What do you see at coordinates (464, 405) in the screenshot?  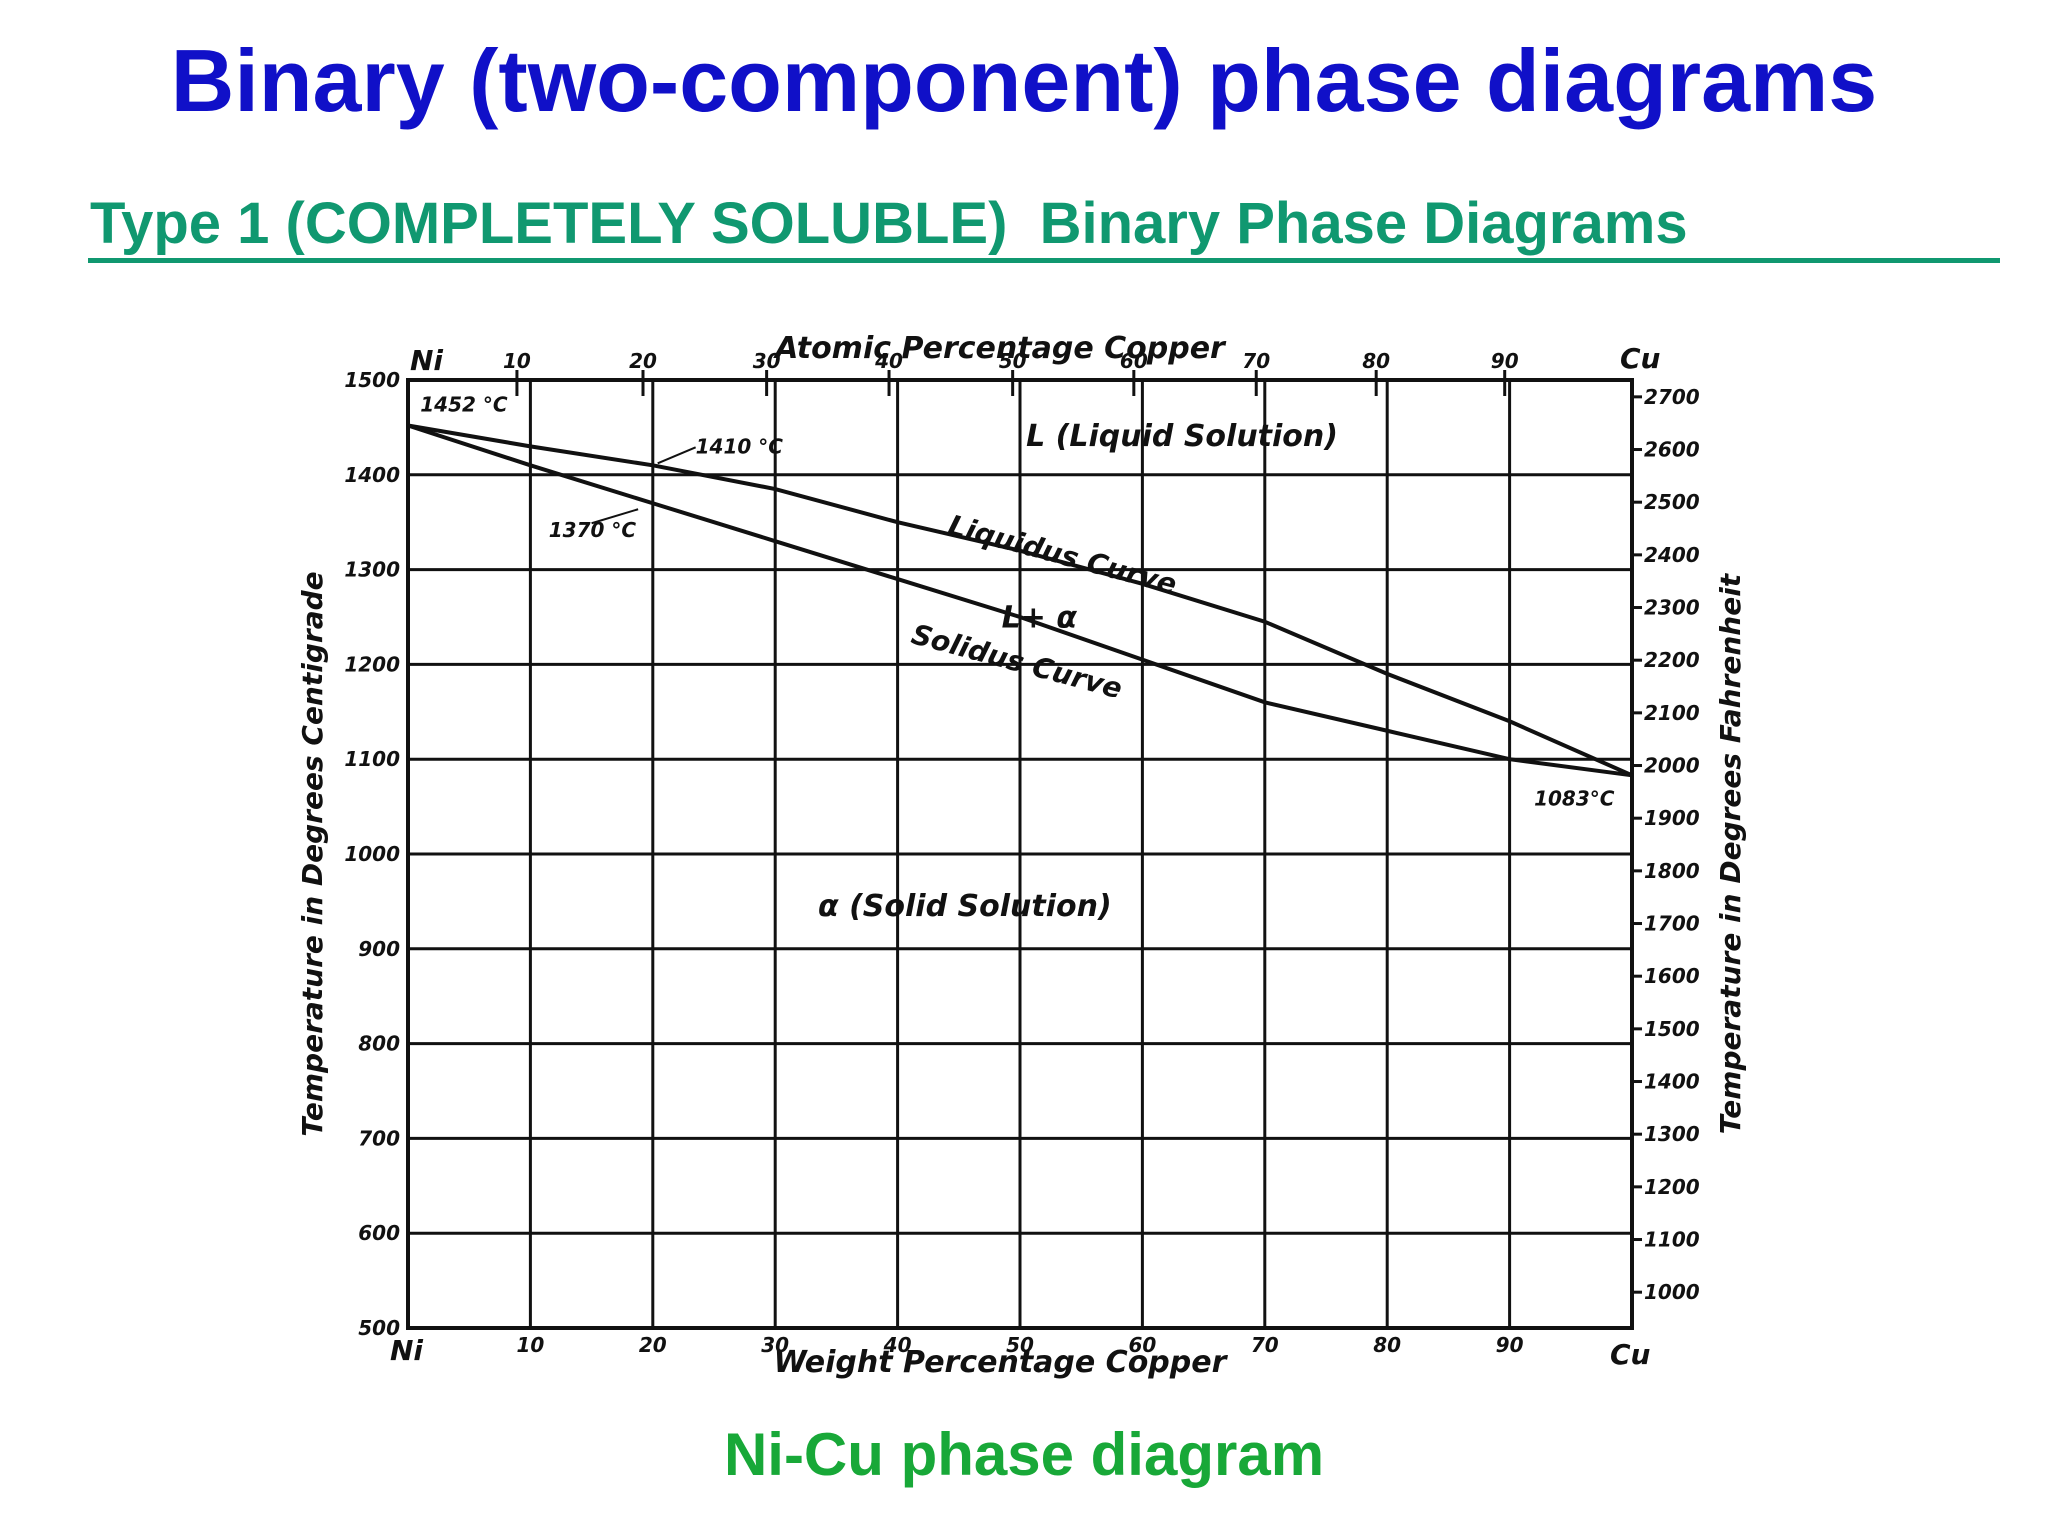 I see `ni-melting-label: 1452 °C` at bounding box center [464, 405].